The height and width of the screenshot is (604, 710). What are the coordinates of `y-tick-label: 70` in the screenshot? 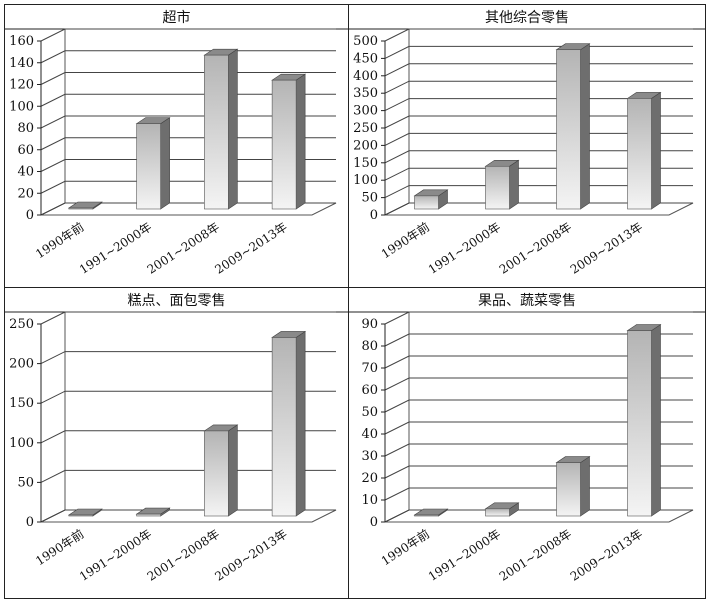 It's located at (369, 368).